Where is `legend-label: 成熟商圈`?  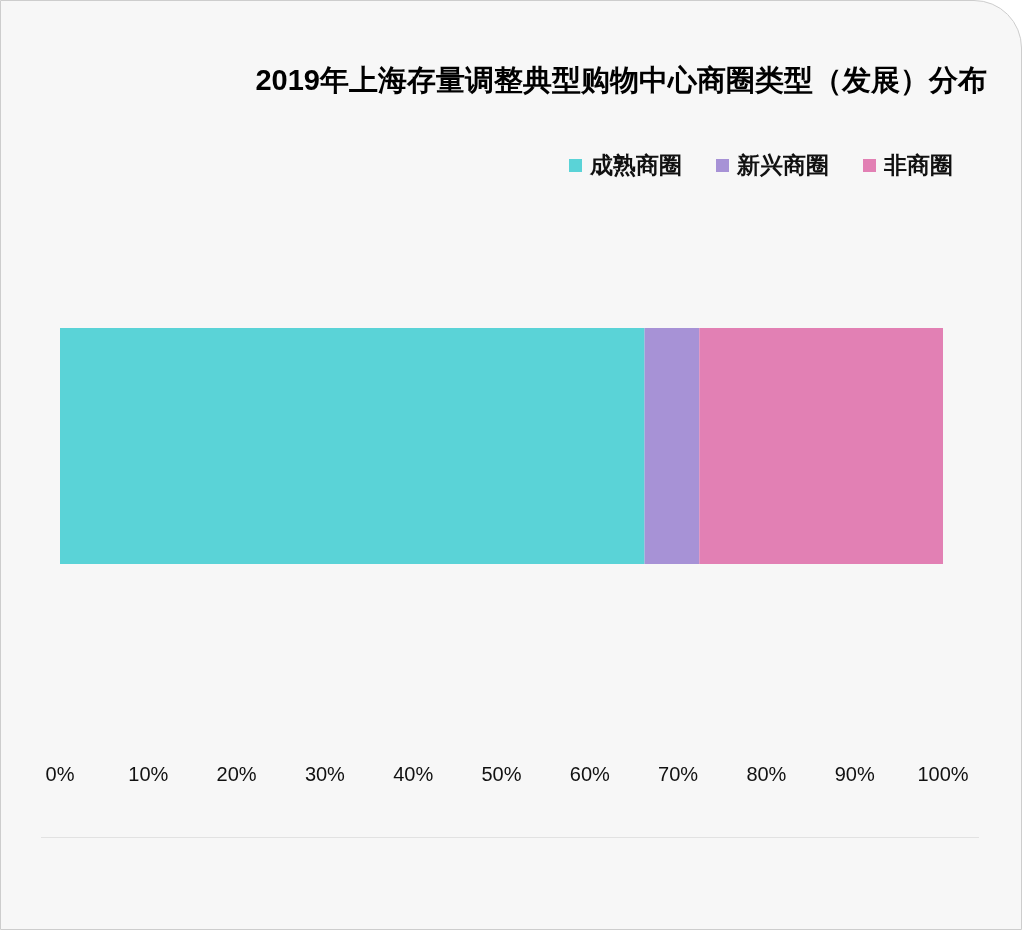 legend-label: 成熟商圈 is located at coordinates (636, 165).